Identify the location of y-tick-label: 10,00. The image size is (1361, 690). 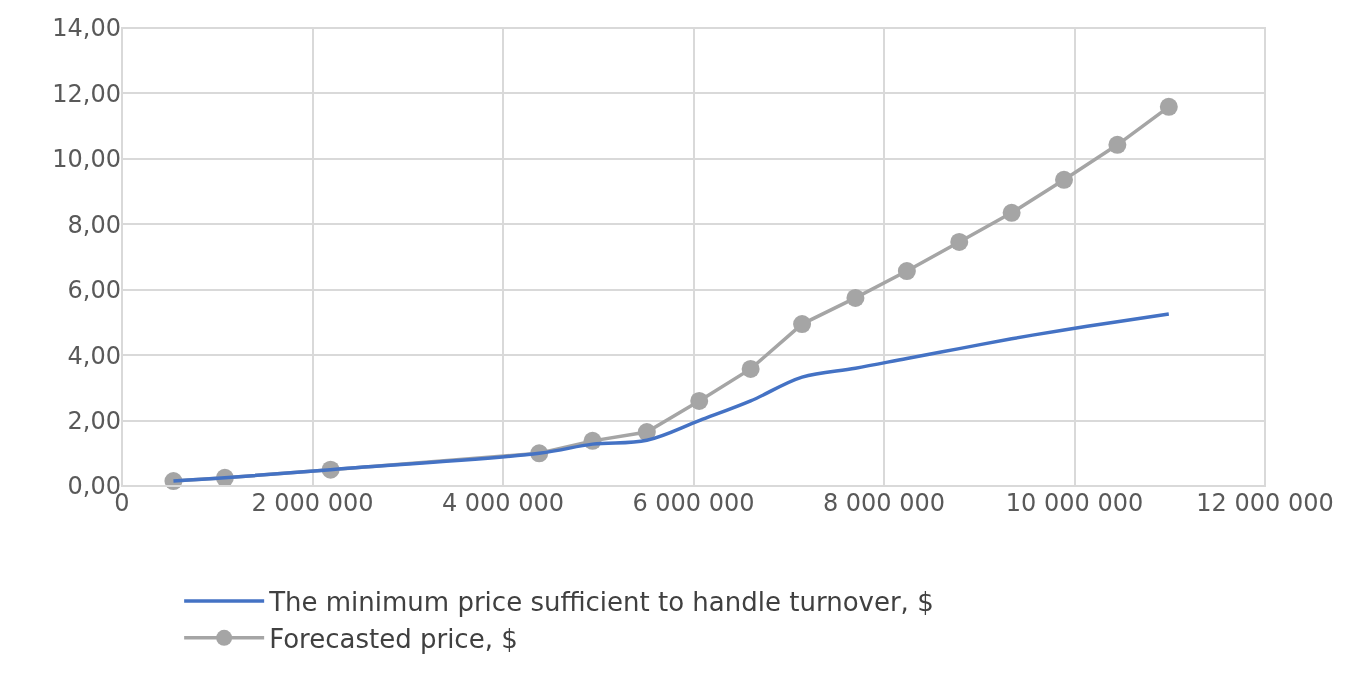
(86, 159).